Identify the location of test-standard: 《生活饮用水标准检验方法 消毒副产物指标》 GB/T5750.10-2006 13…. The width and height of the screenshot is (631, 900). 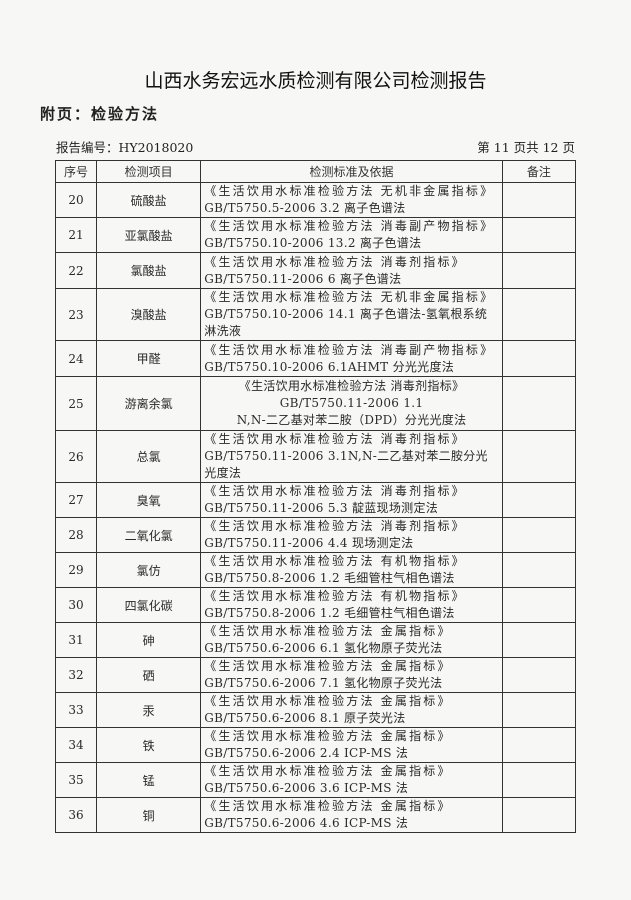
(351, 235).